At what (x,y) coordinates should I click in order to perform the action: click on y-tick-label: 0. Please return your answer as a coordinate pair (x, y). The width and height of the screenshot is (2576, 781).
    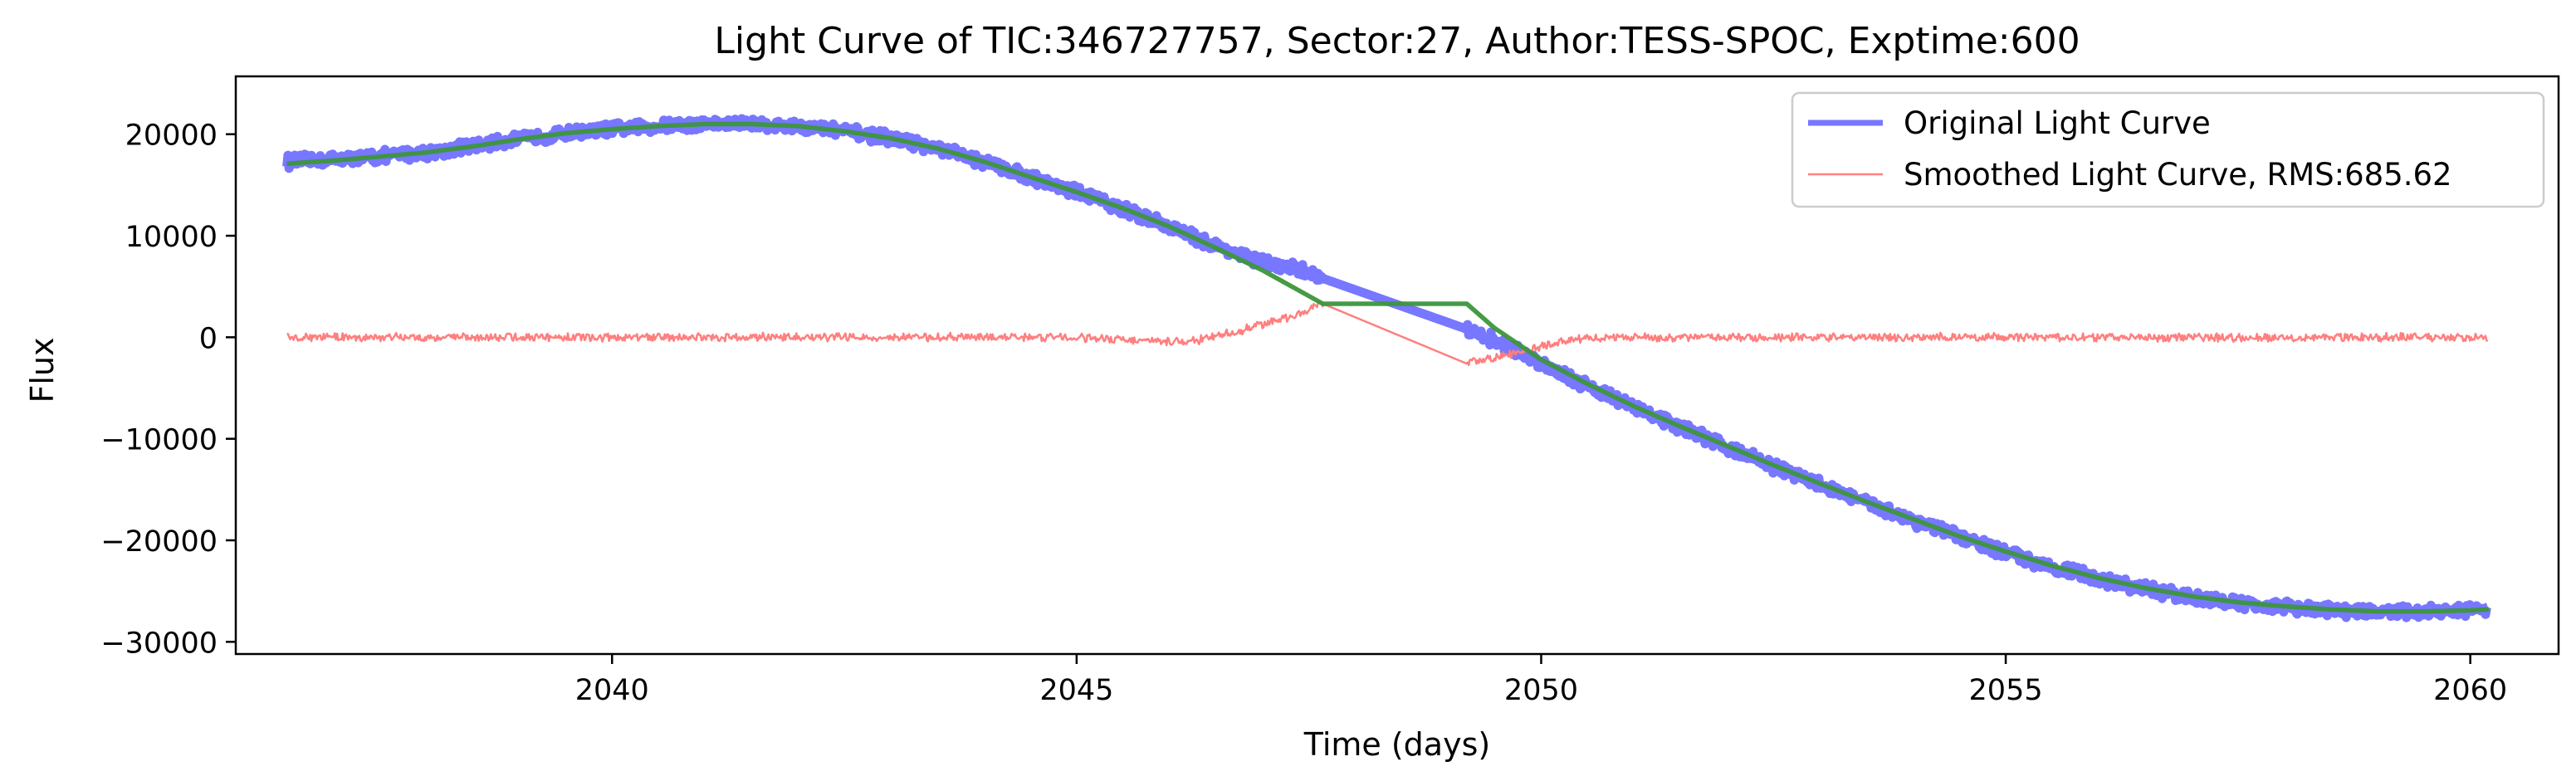
    Looking at the image, I should click on (208, 338).